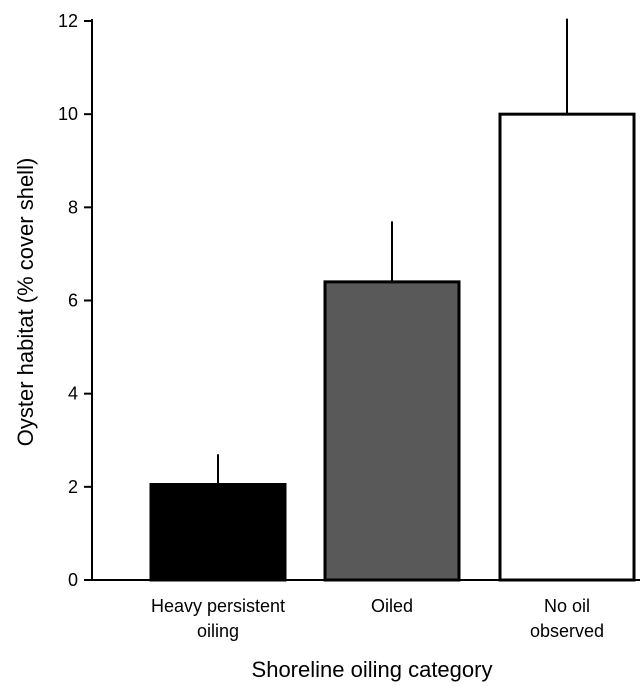  I want to click on y-tick-label-0: 0, so click(73, 580).